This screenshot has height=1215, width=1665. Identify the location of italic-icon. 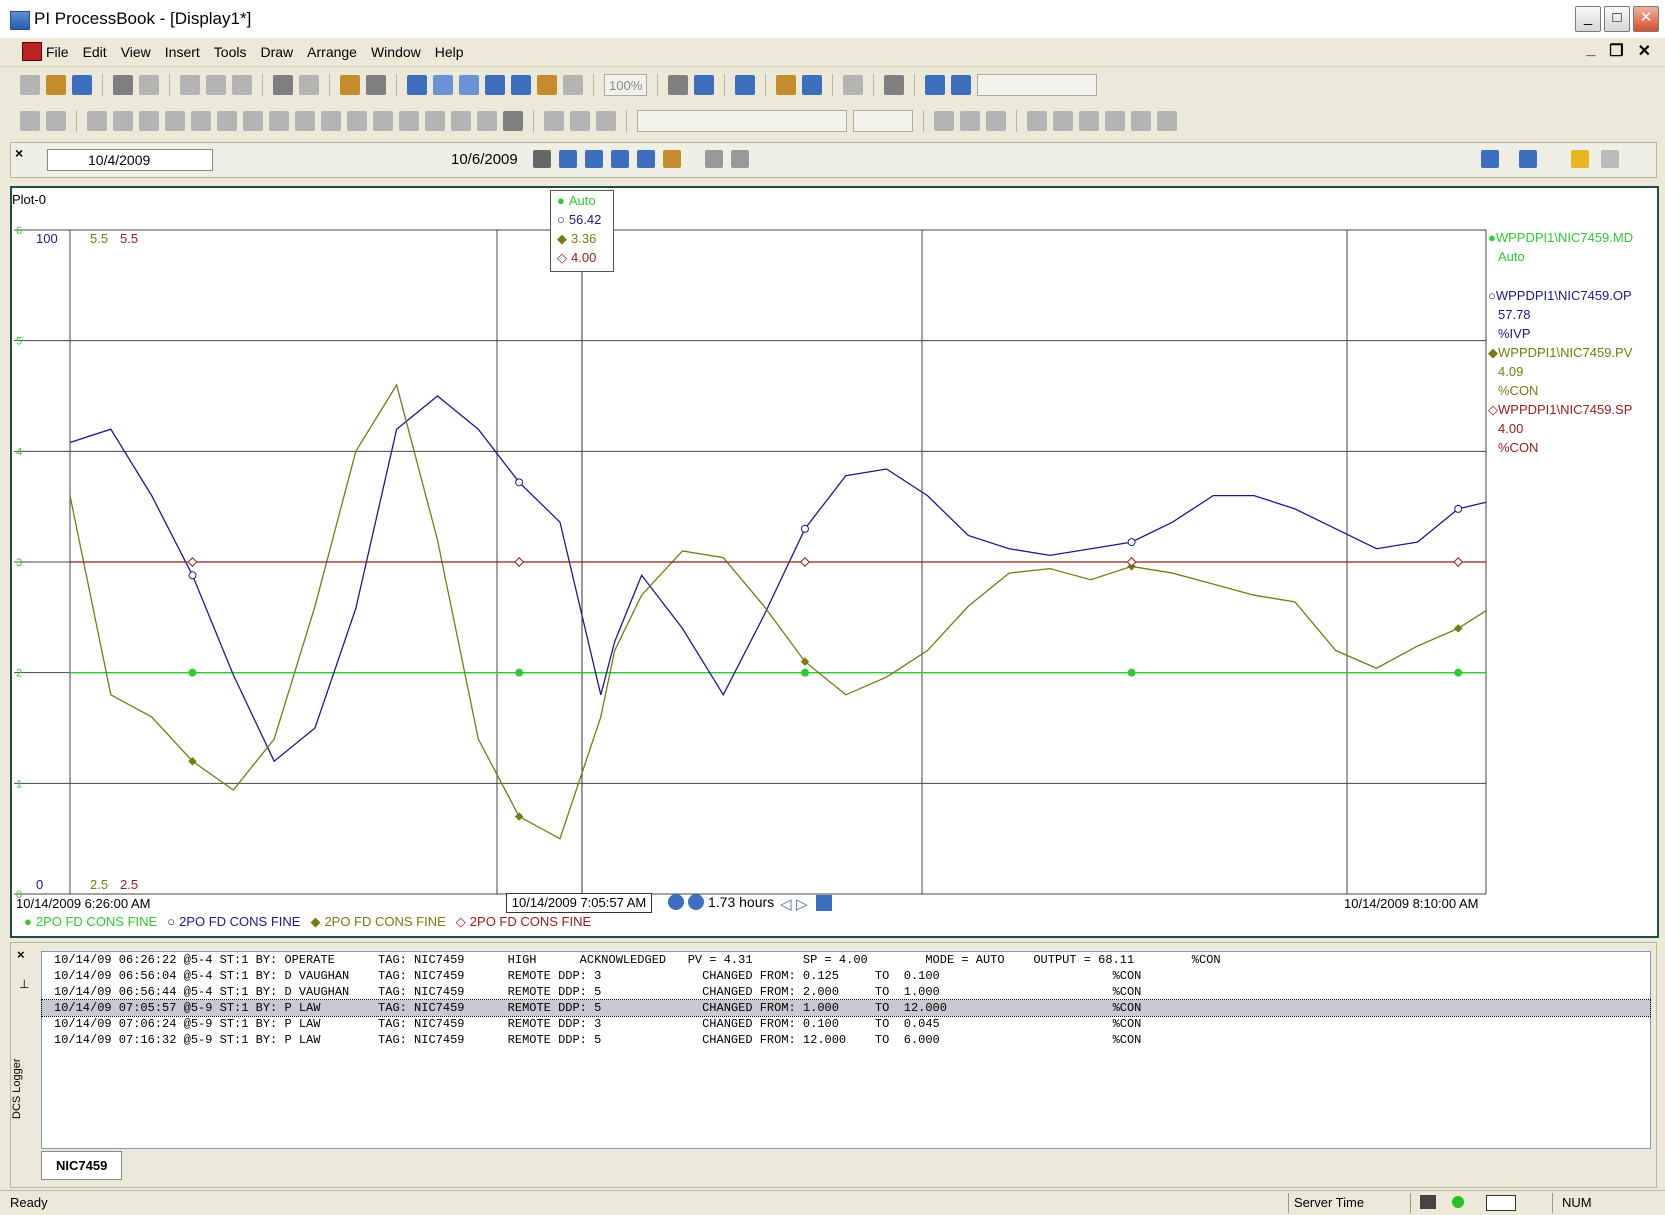
(970, 121).